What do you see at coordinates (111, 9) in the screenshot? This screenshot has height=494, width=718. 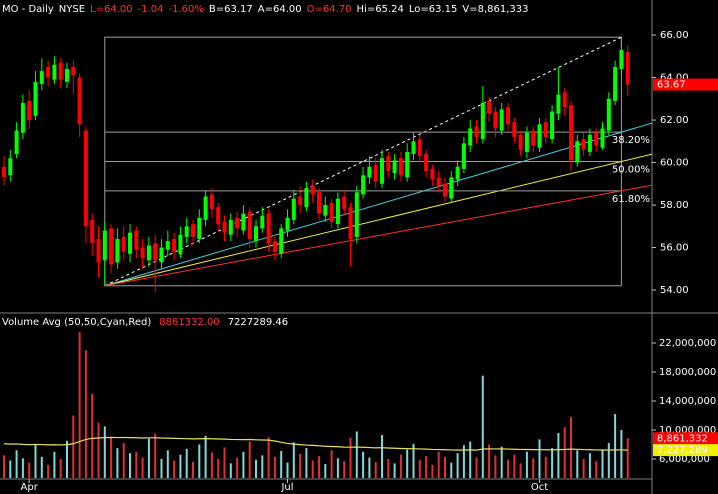 I see `header-item: L=64.00` at bounding box center [111, 9].